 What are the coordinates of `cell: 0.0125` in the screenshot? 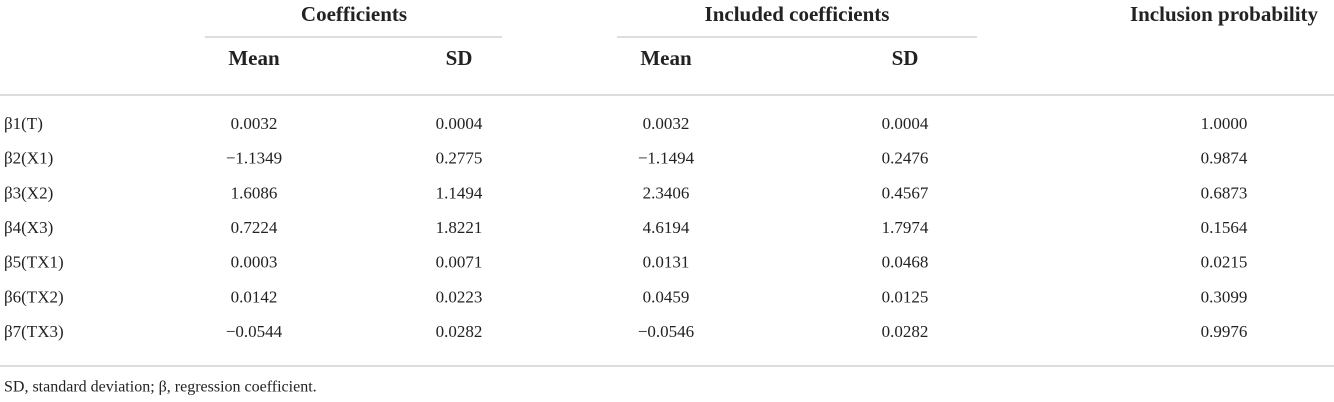 It's located at (905, 296).